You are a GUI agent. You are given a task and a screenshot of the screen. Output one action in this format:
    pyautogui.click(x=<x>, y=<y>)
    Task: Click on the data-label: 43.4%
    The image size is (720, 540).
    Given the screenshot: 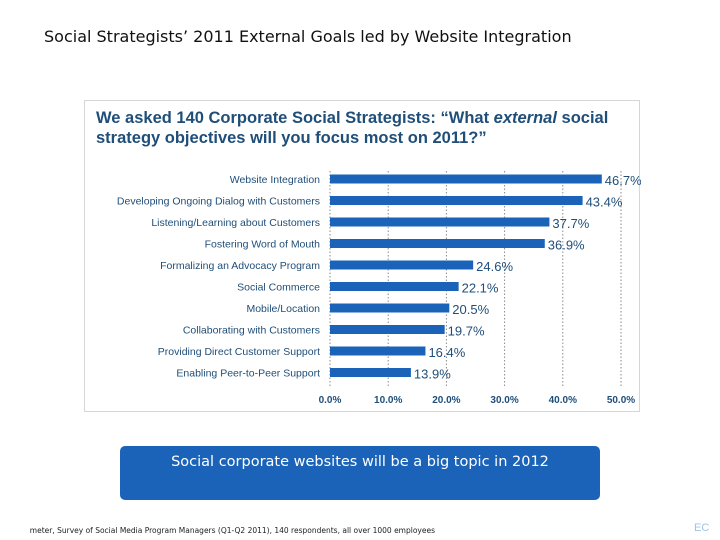 What is the action you would take?
    pyautogui.click(x=604, y=202)
    